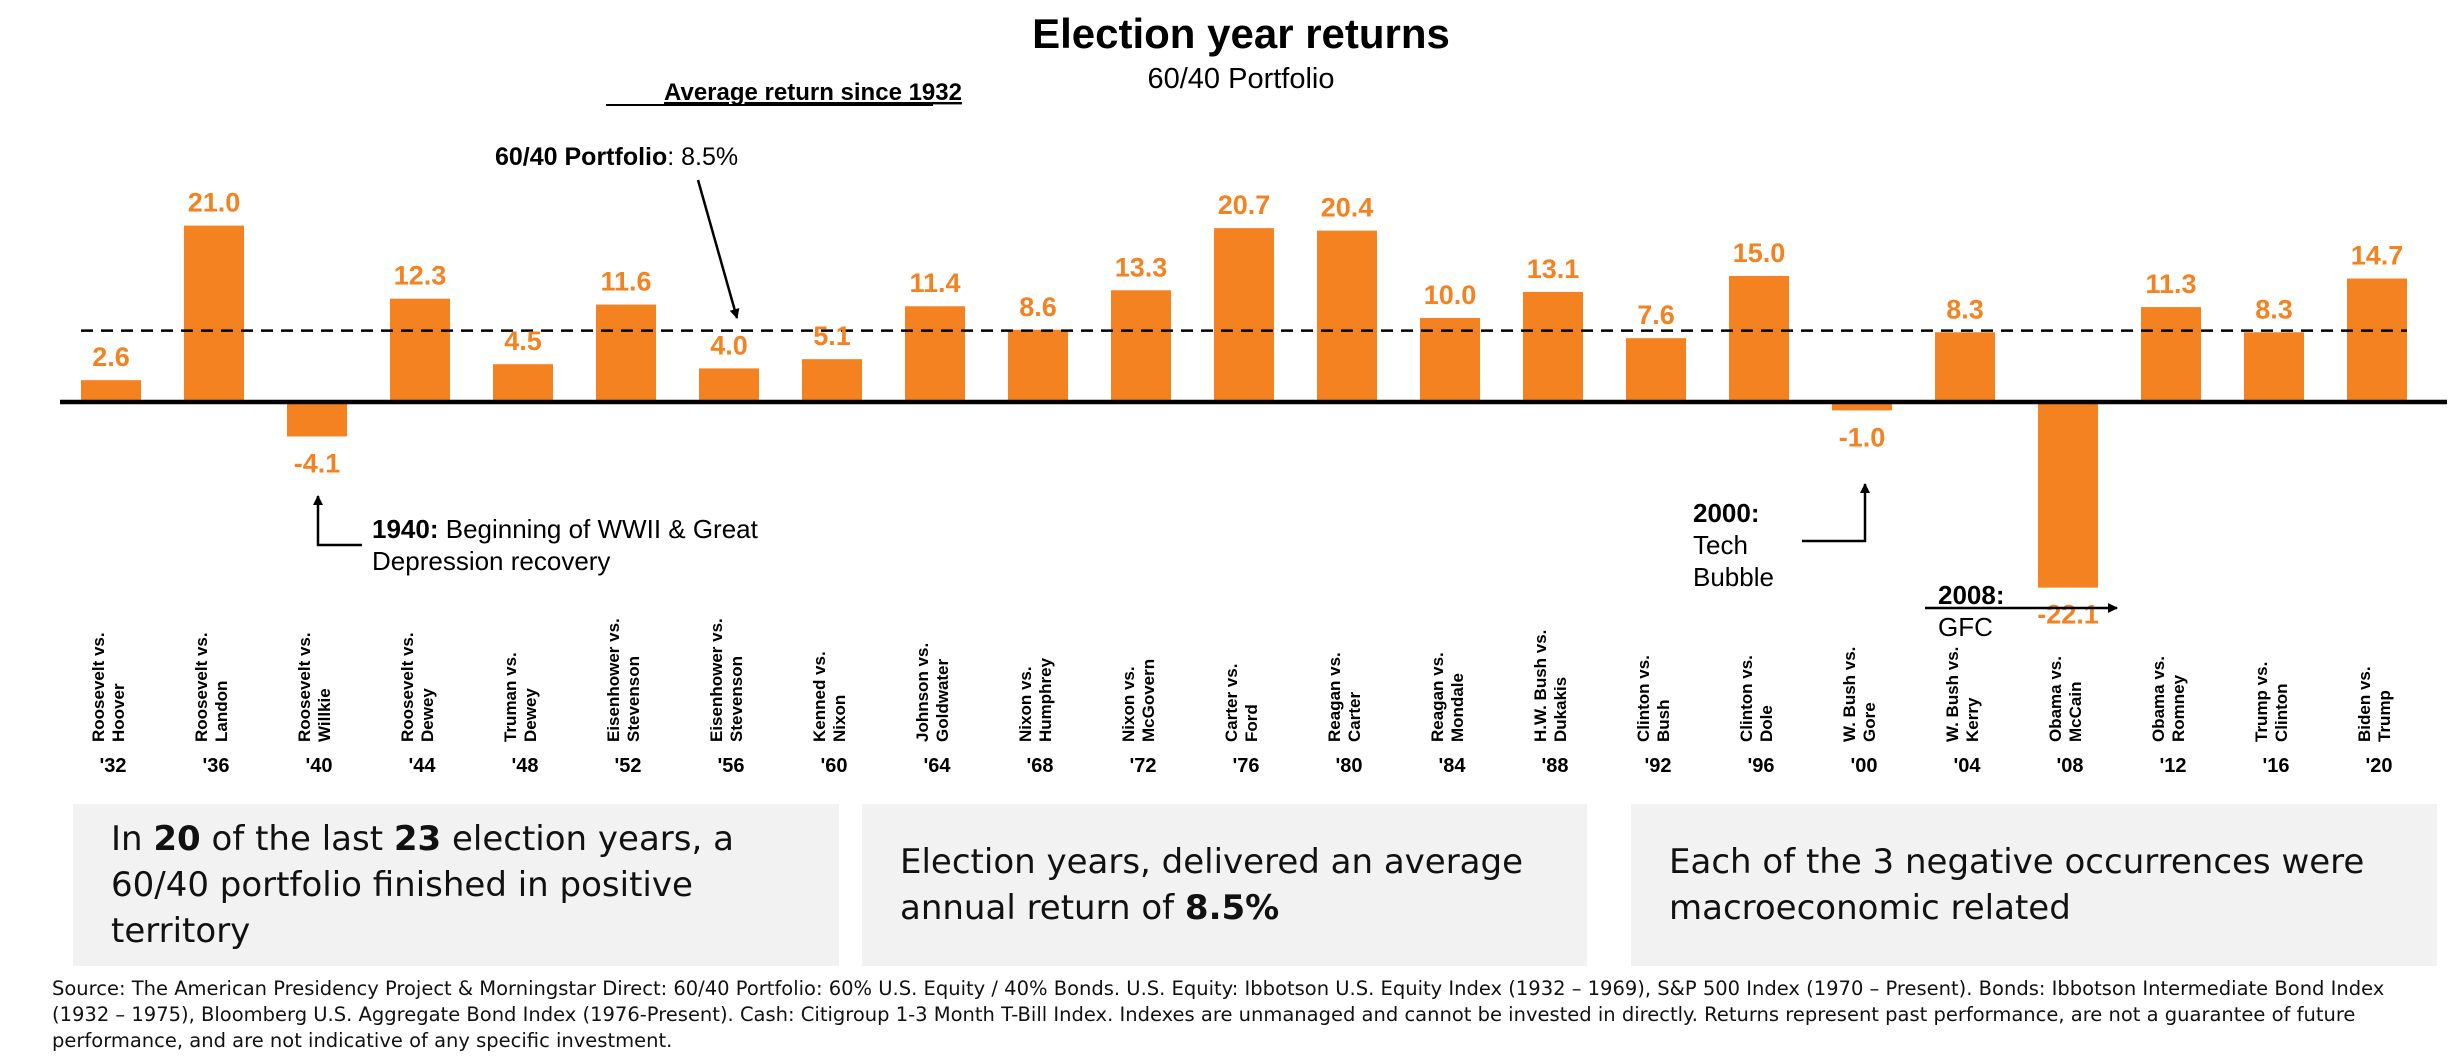  Describe the element at coordinates (1231, 703) in the screenshot. I see `matchup-label-11-a: Carter vs.` at that location.